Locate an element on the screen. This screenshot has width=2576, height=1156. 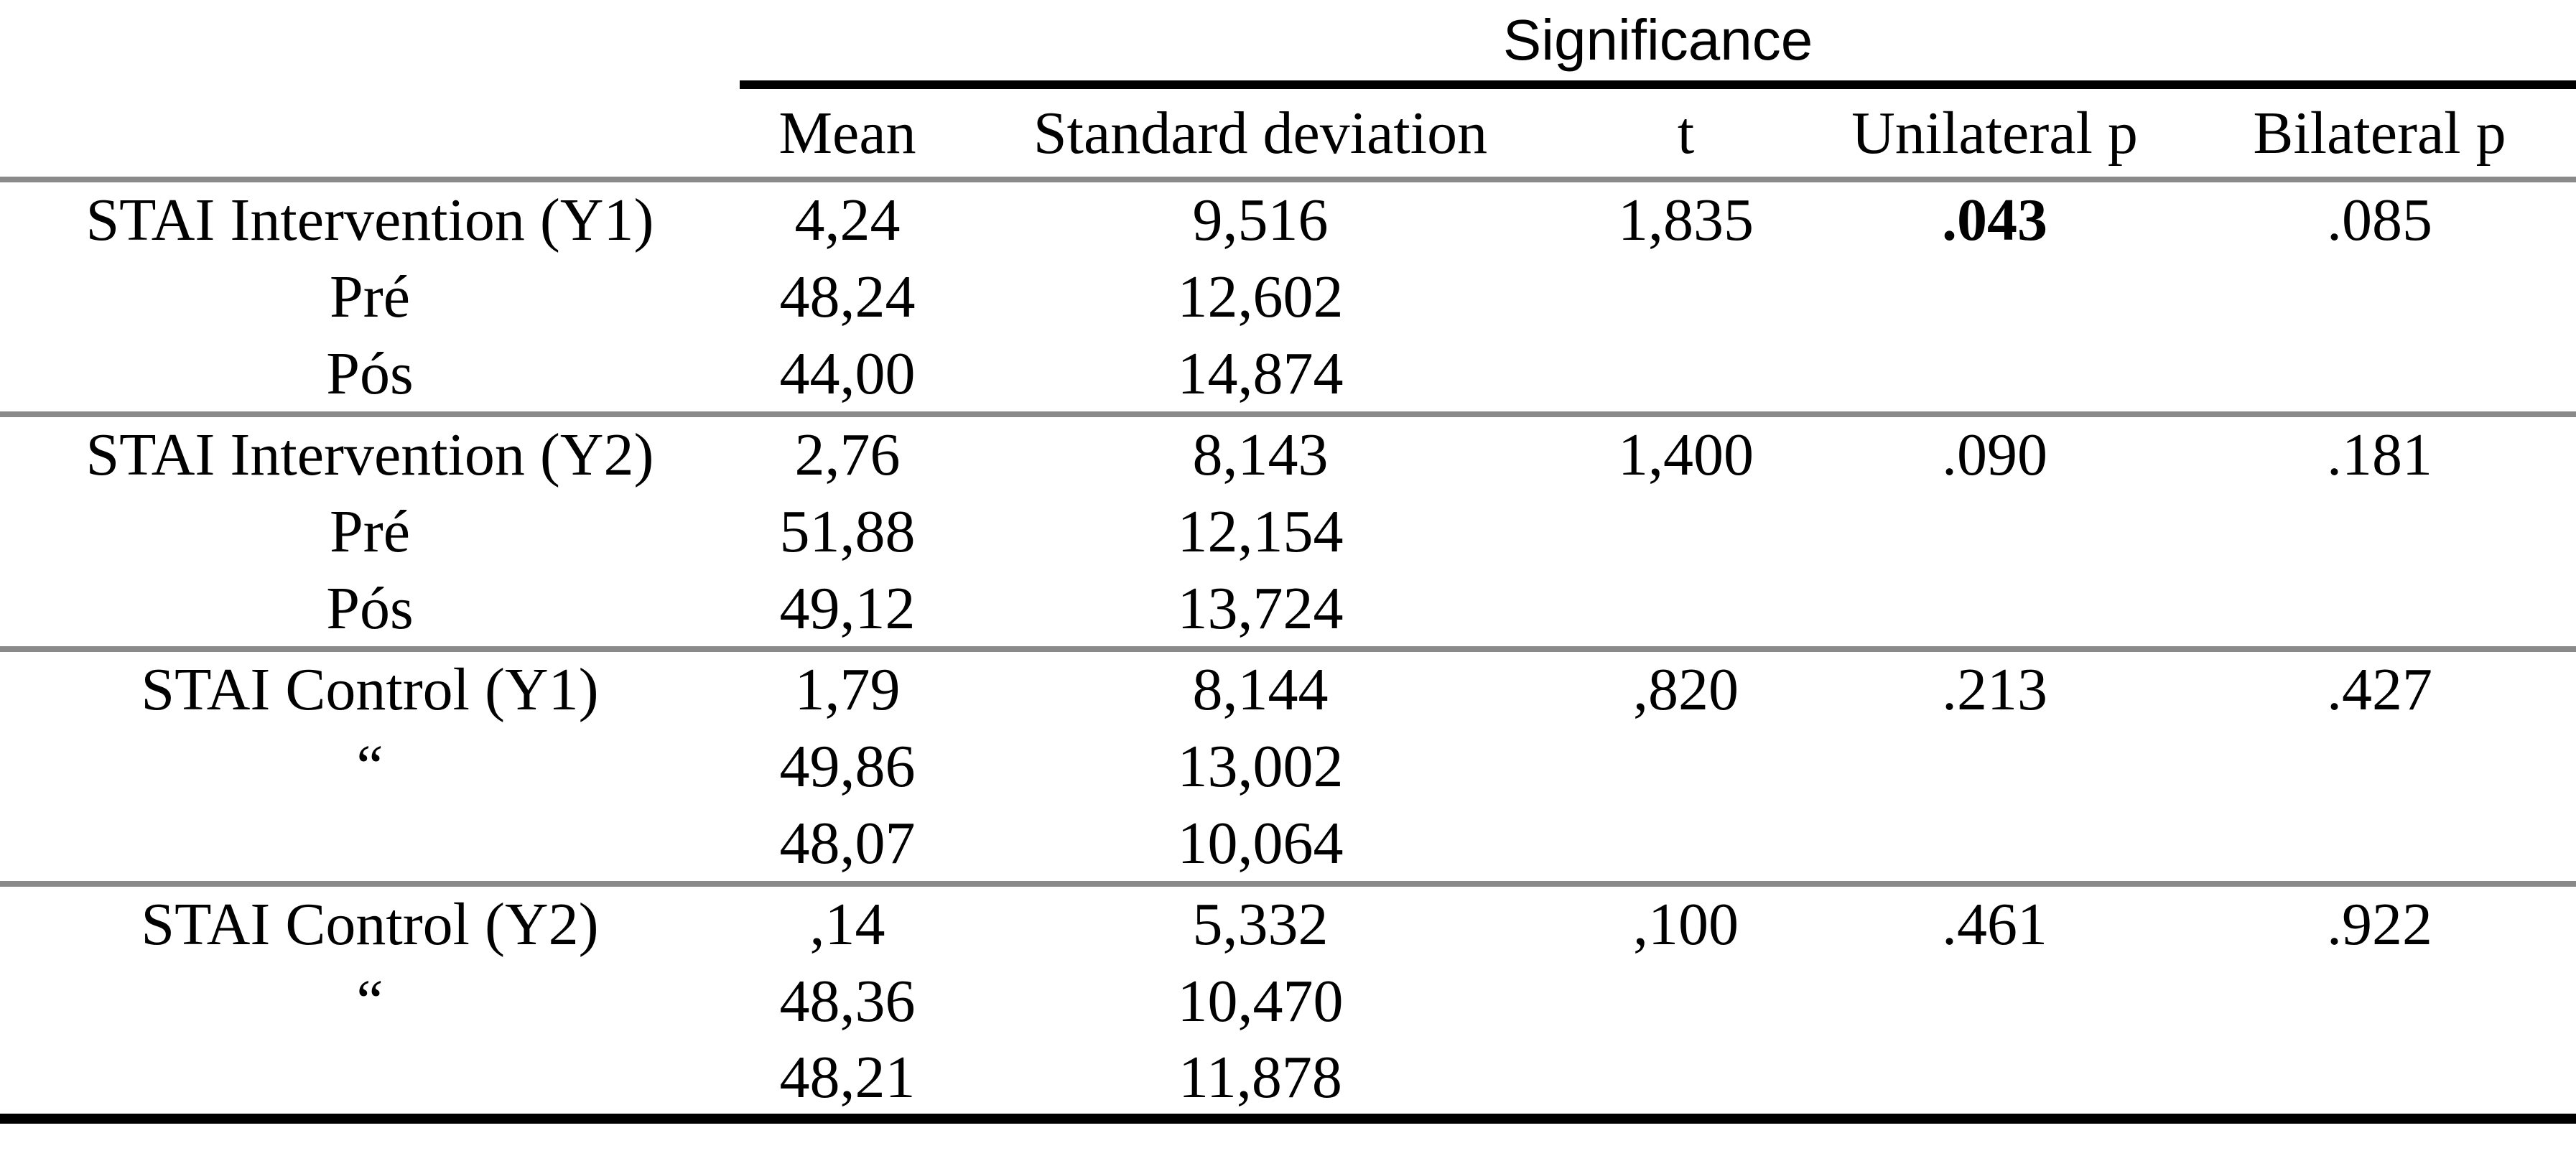
row-label: STAI Control (Y2) is located at coordinates (370, 924).